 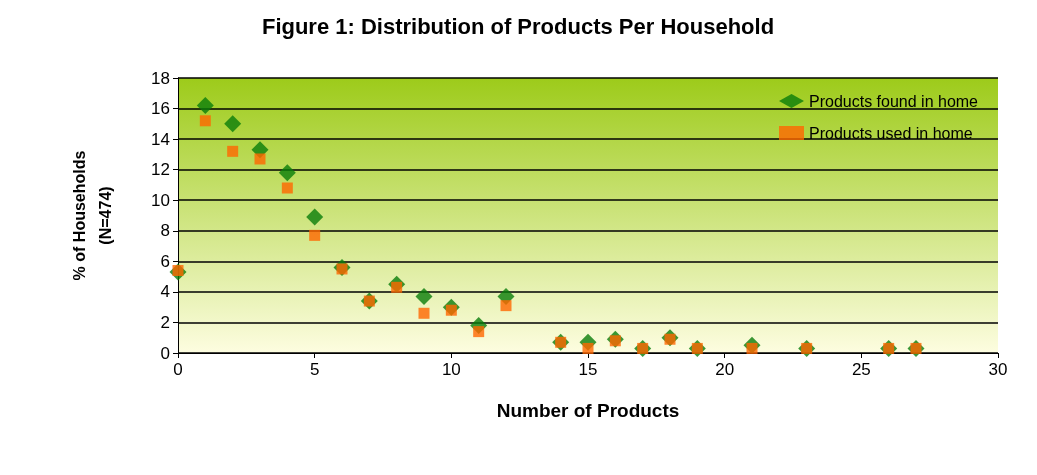 What do you see at coordinates (165, 322) in the screenshot?
I see `y-tick-label: 2` at bounding box center [165, 322].